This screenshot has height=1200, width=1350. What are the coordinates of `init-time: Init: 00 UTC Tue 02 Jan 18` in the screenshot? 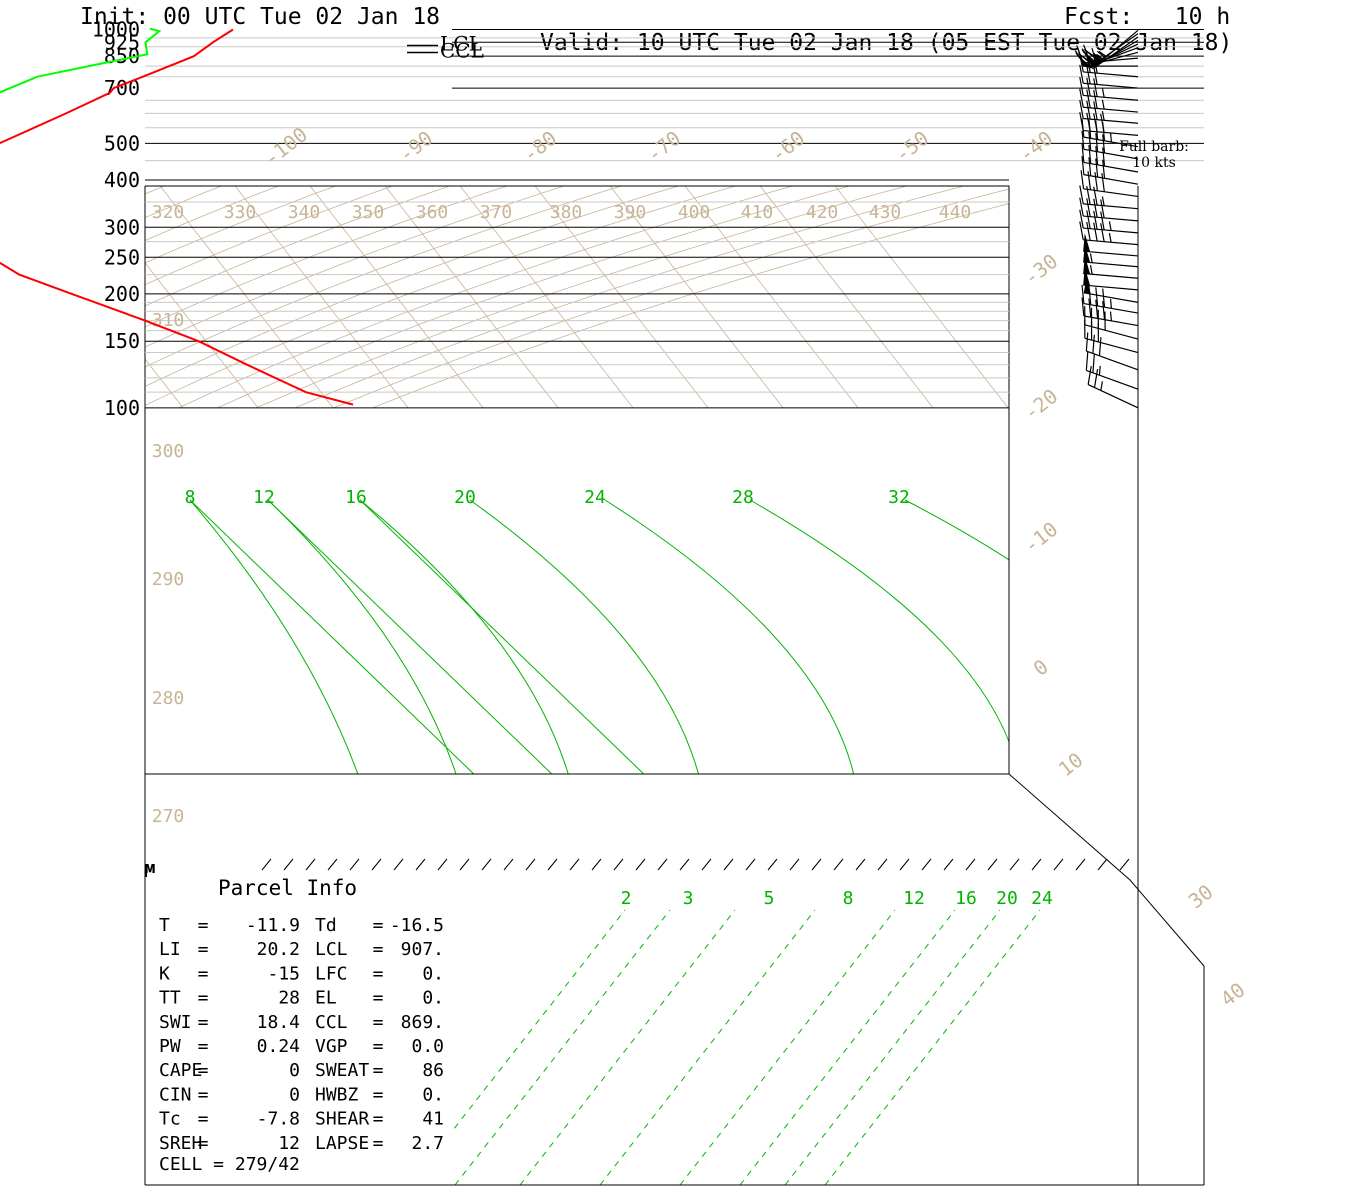 It's located at (260, 17).